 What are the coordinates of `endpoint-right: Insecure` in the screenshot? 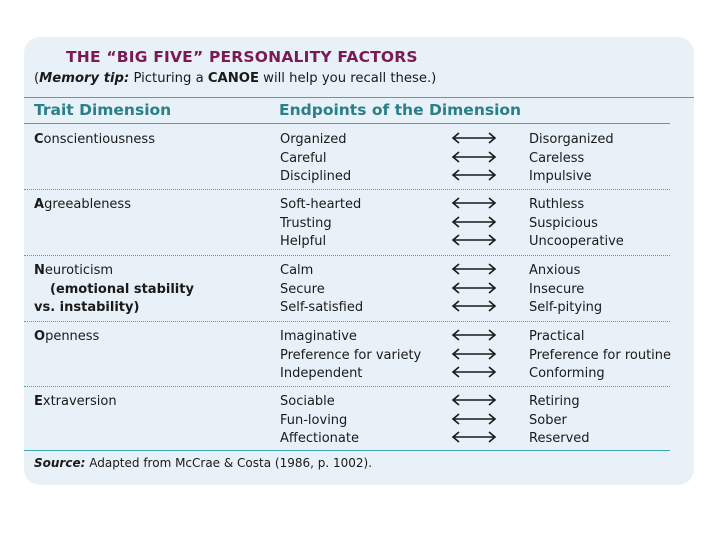 It's located at (557, 289).